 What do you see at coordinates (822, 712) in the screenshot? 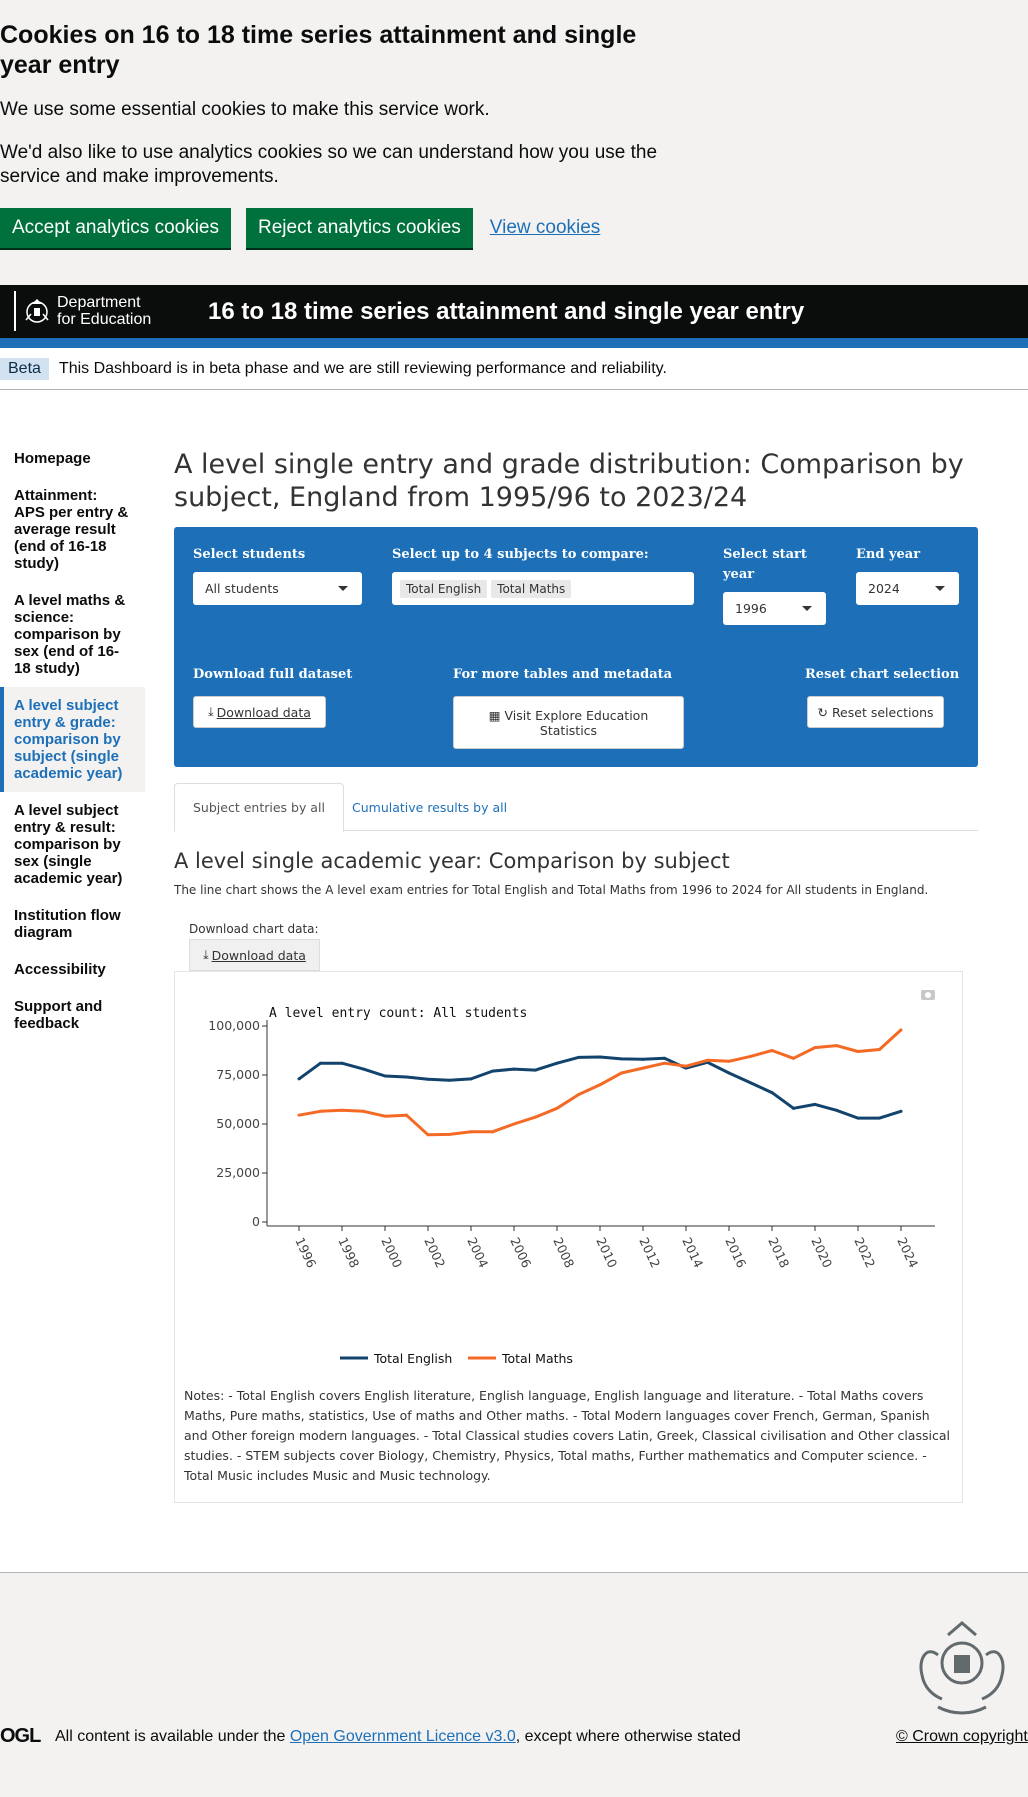
I see `refresh-icon: ↻` at bounding box center [822, 712].